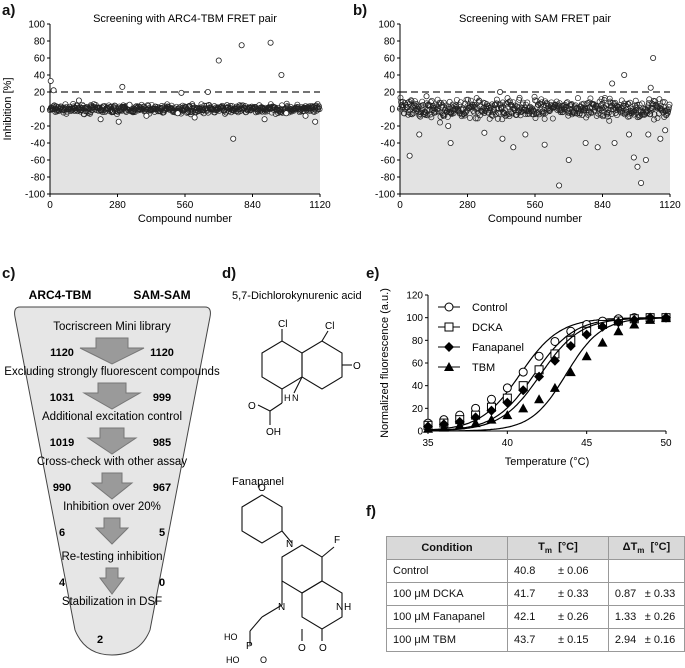 This screenshot has height=668, width=685. What do you see at coordinates (385, 195) in the screenshot?
I see `y-tick-label: -100` at bounding box center [385, 195].